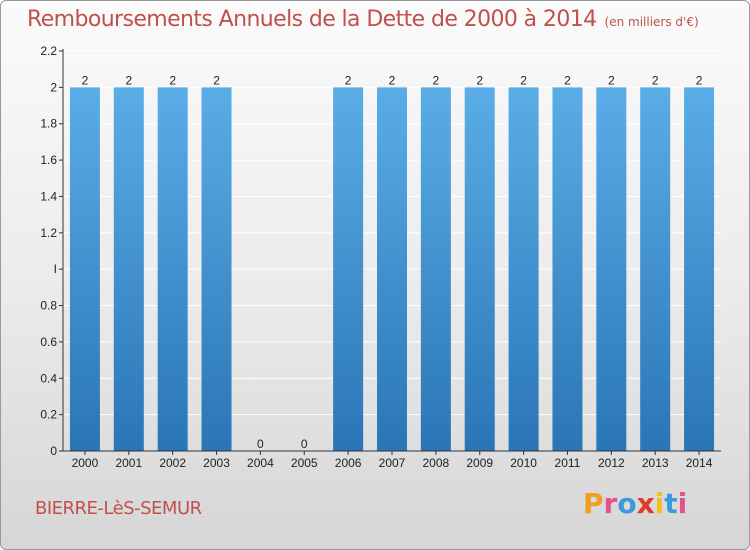 The height and width of the screenshot is (550, 750). What do you see at coordinates (392, 463) in the screenshot?
I see `x-tick-label: 2007` at bounding box center [392, 463].